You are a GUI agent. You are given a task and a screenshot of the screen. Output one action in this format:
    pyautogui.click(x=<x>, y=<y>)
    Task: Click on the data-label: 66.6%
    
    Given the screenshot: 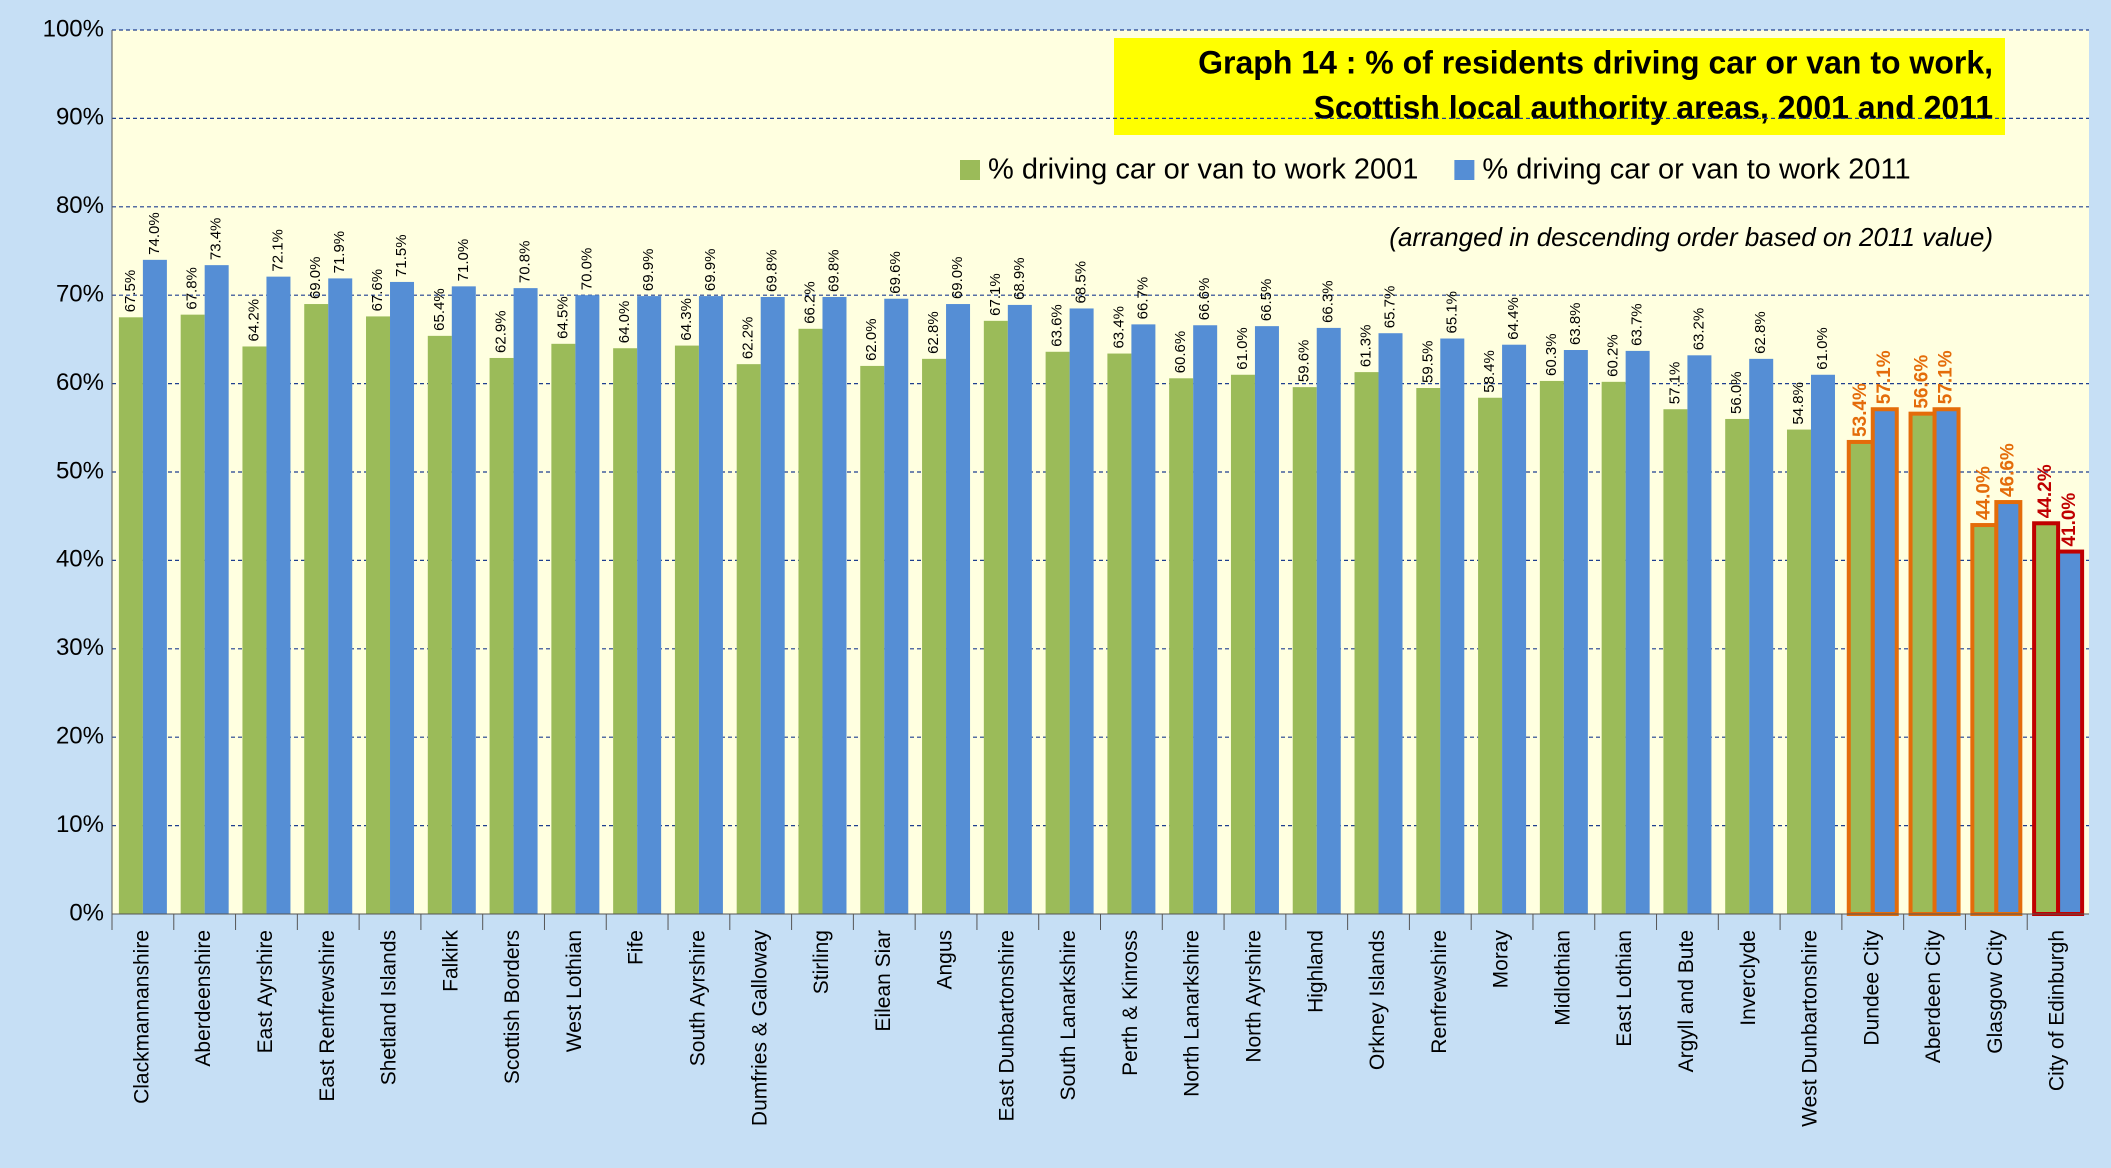 What is the action you would take?
    pyautogui.click(x=1204, y=299)
    